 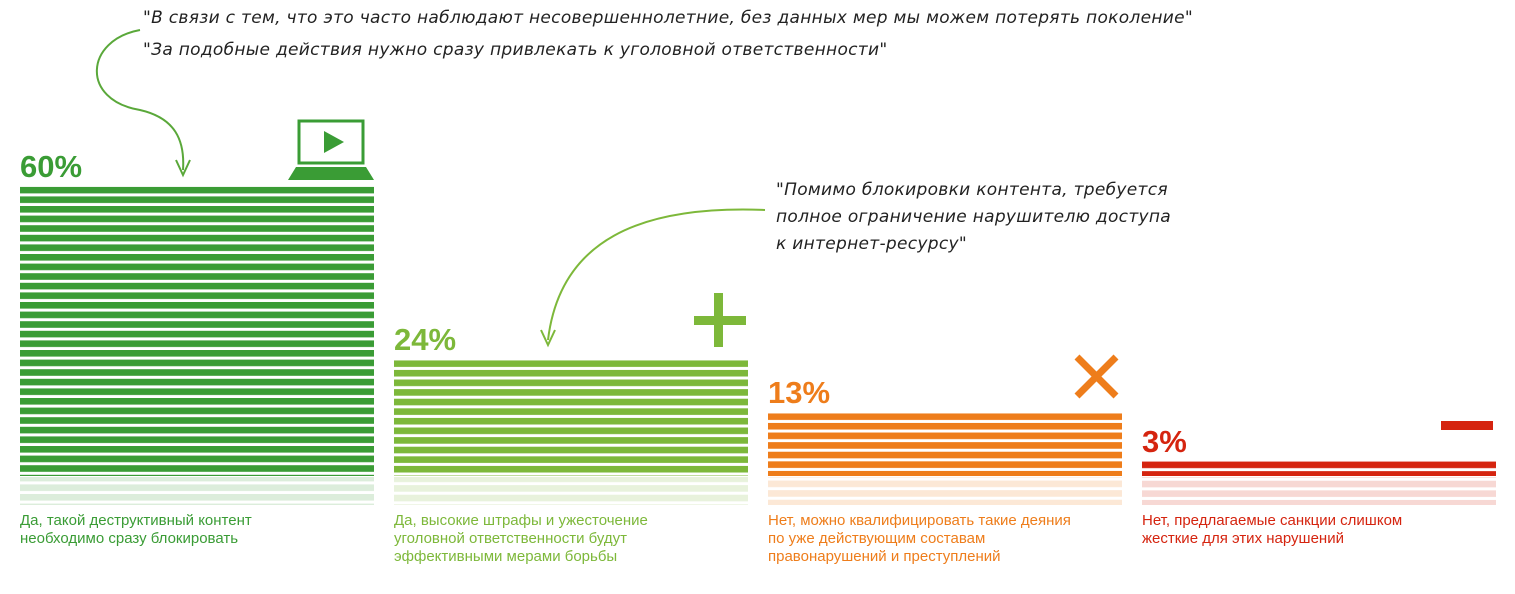 I want to click on value-label: 3%, so click(x=1164, y=441).